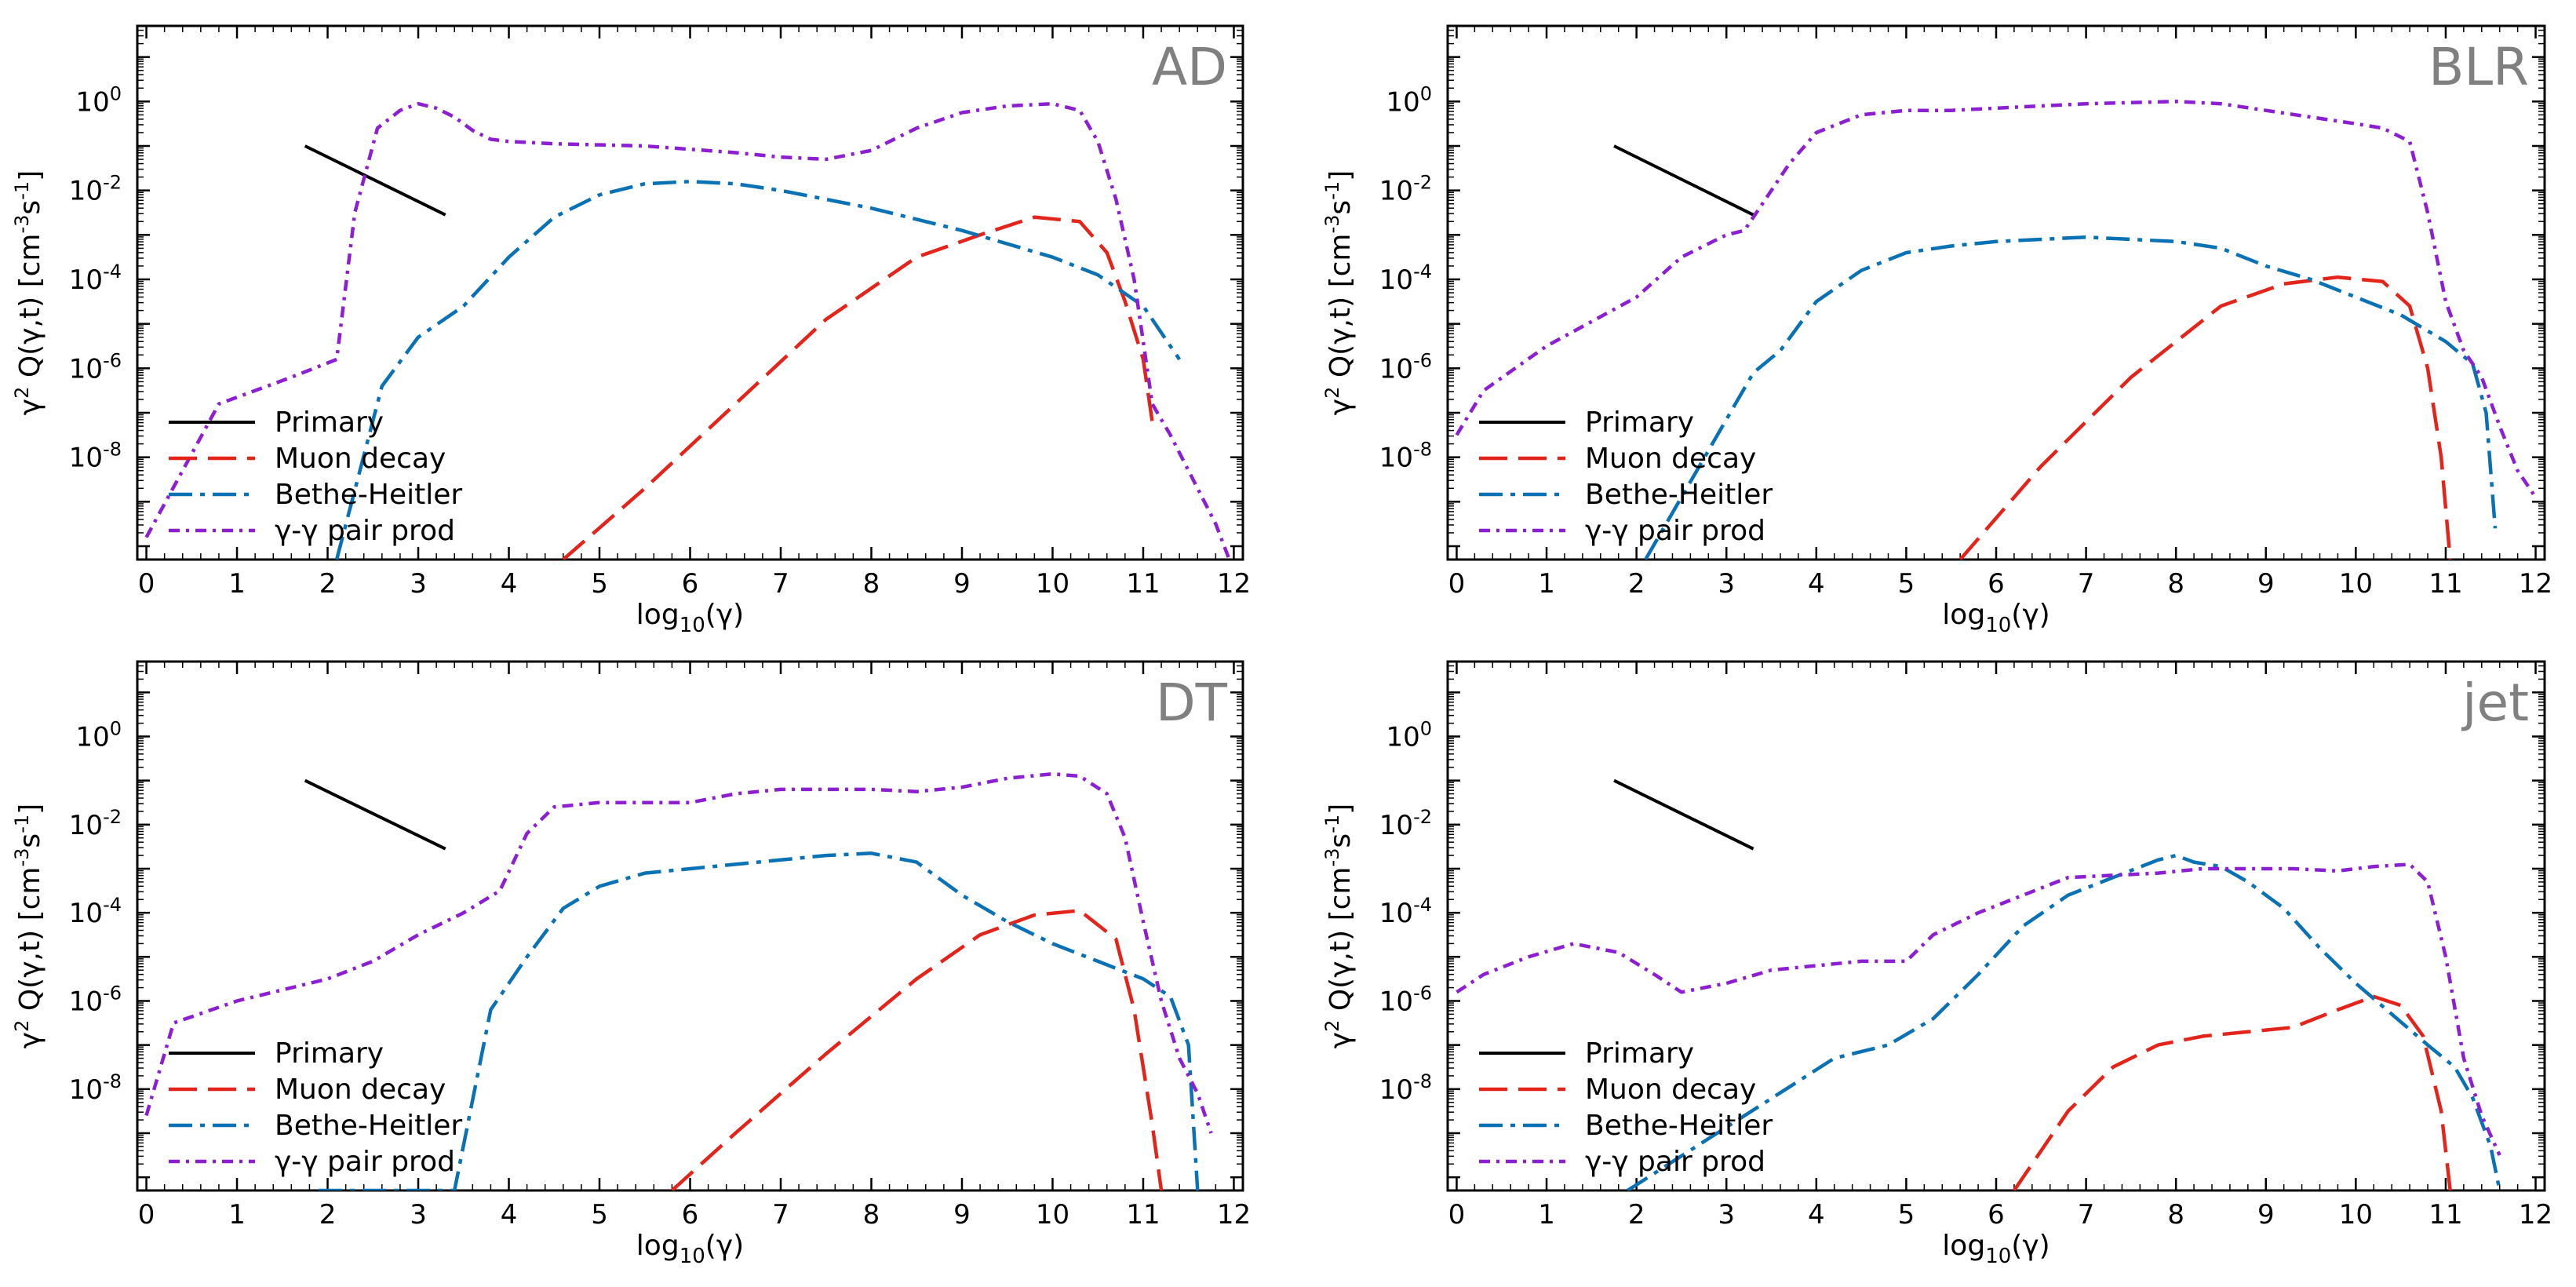 This screenshot has height=1287, width=2576. I want to click on plot-area, so click(678, 981).